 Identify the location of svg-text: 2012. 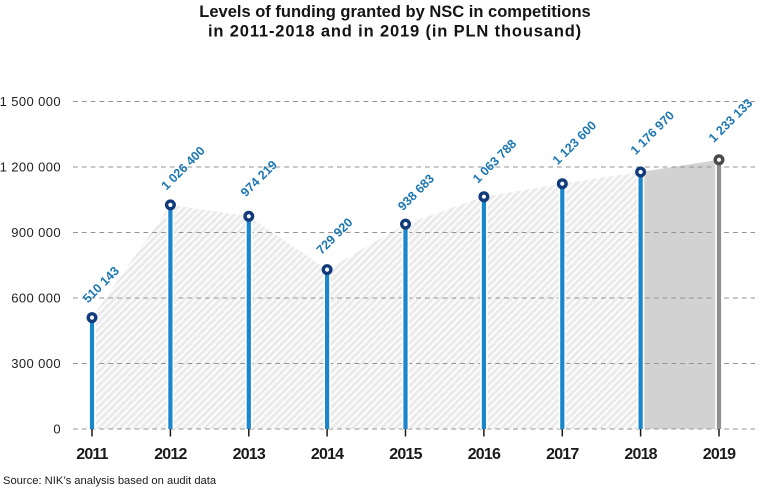
(170, 454).